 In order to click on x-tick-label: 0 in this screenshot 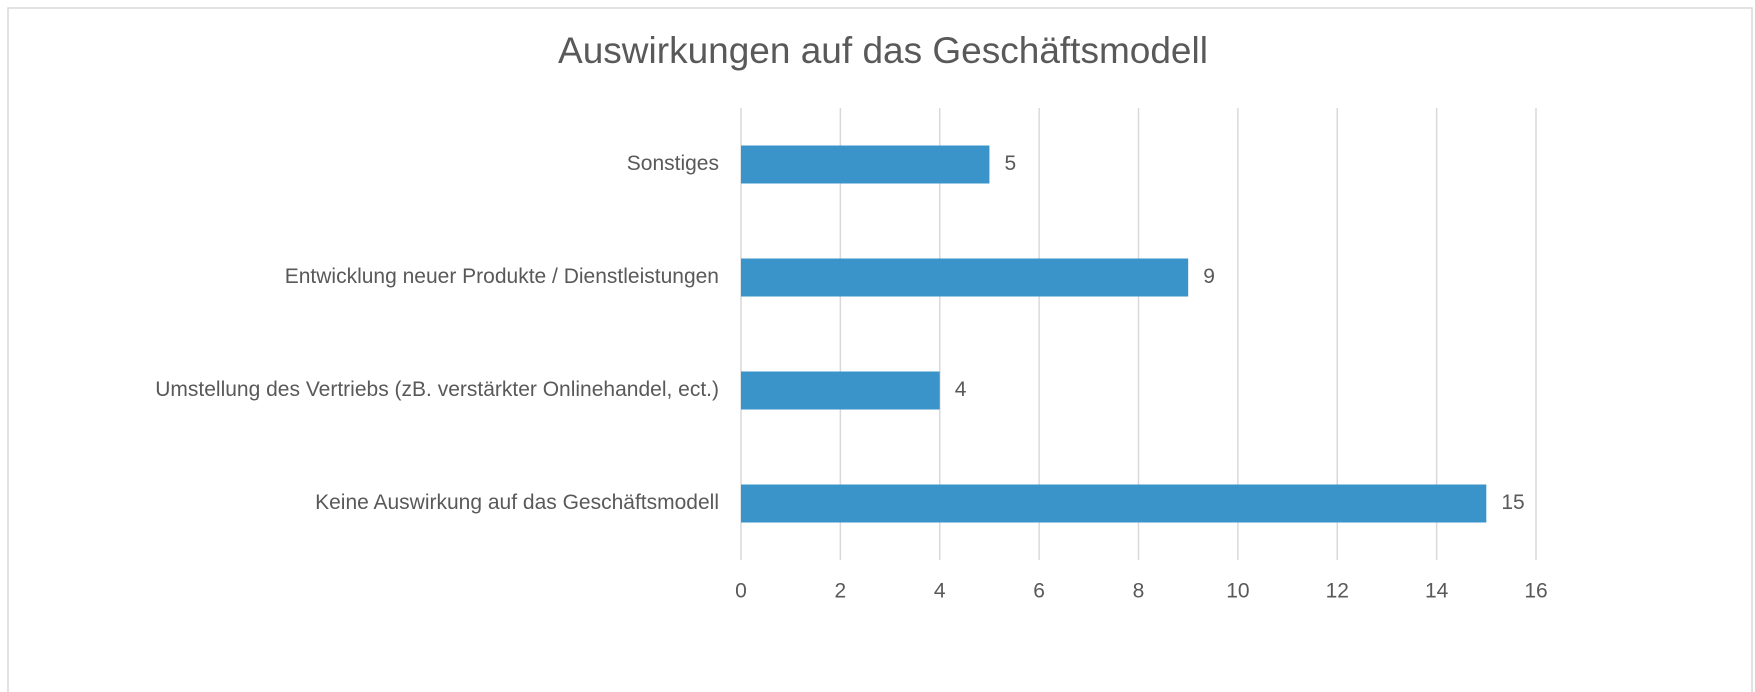, I will do `click(741, 591)`.